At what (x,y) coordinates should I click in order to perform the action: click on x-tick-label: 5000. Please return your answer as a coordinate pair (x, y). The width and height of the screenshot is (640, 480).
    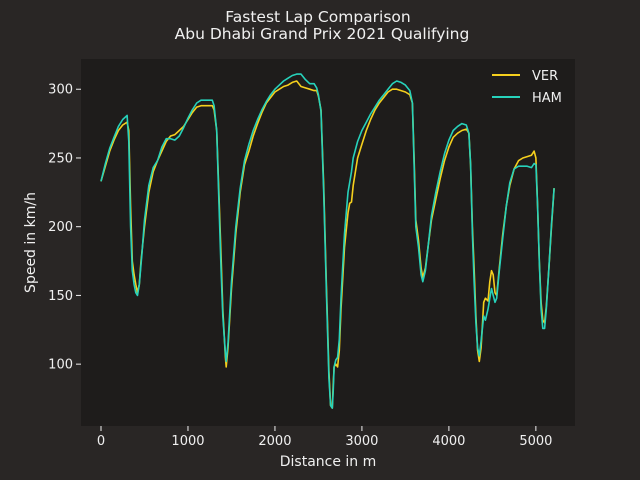
    Looking at the image, I should click on (535, 441).